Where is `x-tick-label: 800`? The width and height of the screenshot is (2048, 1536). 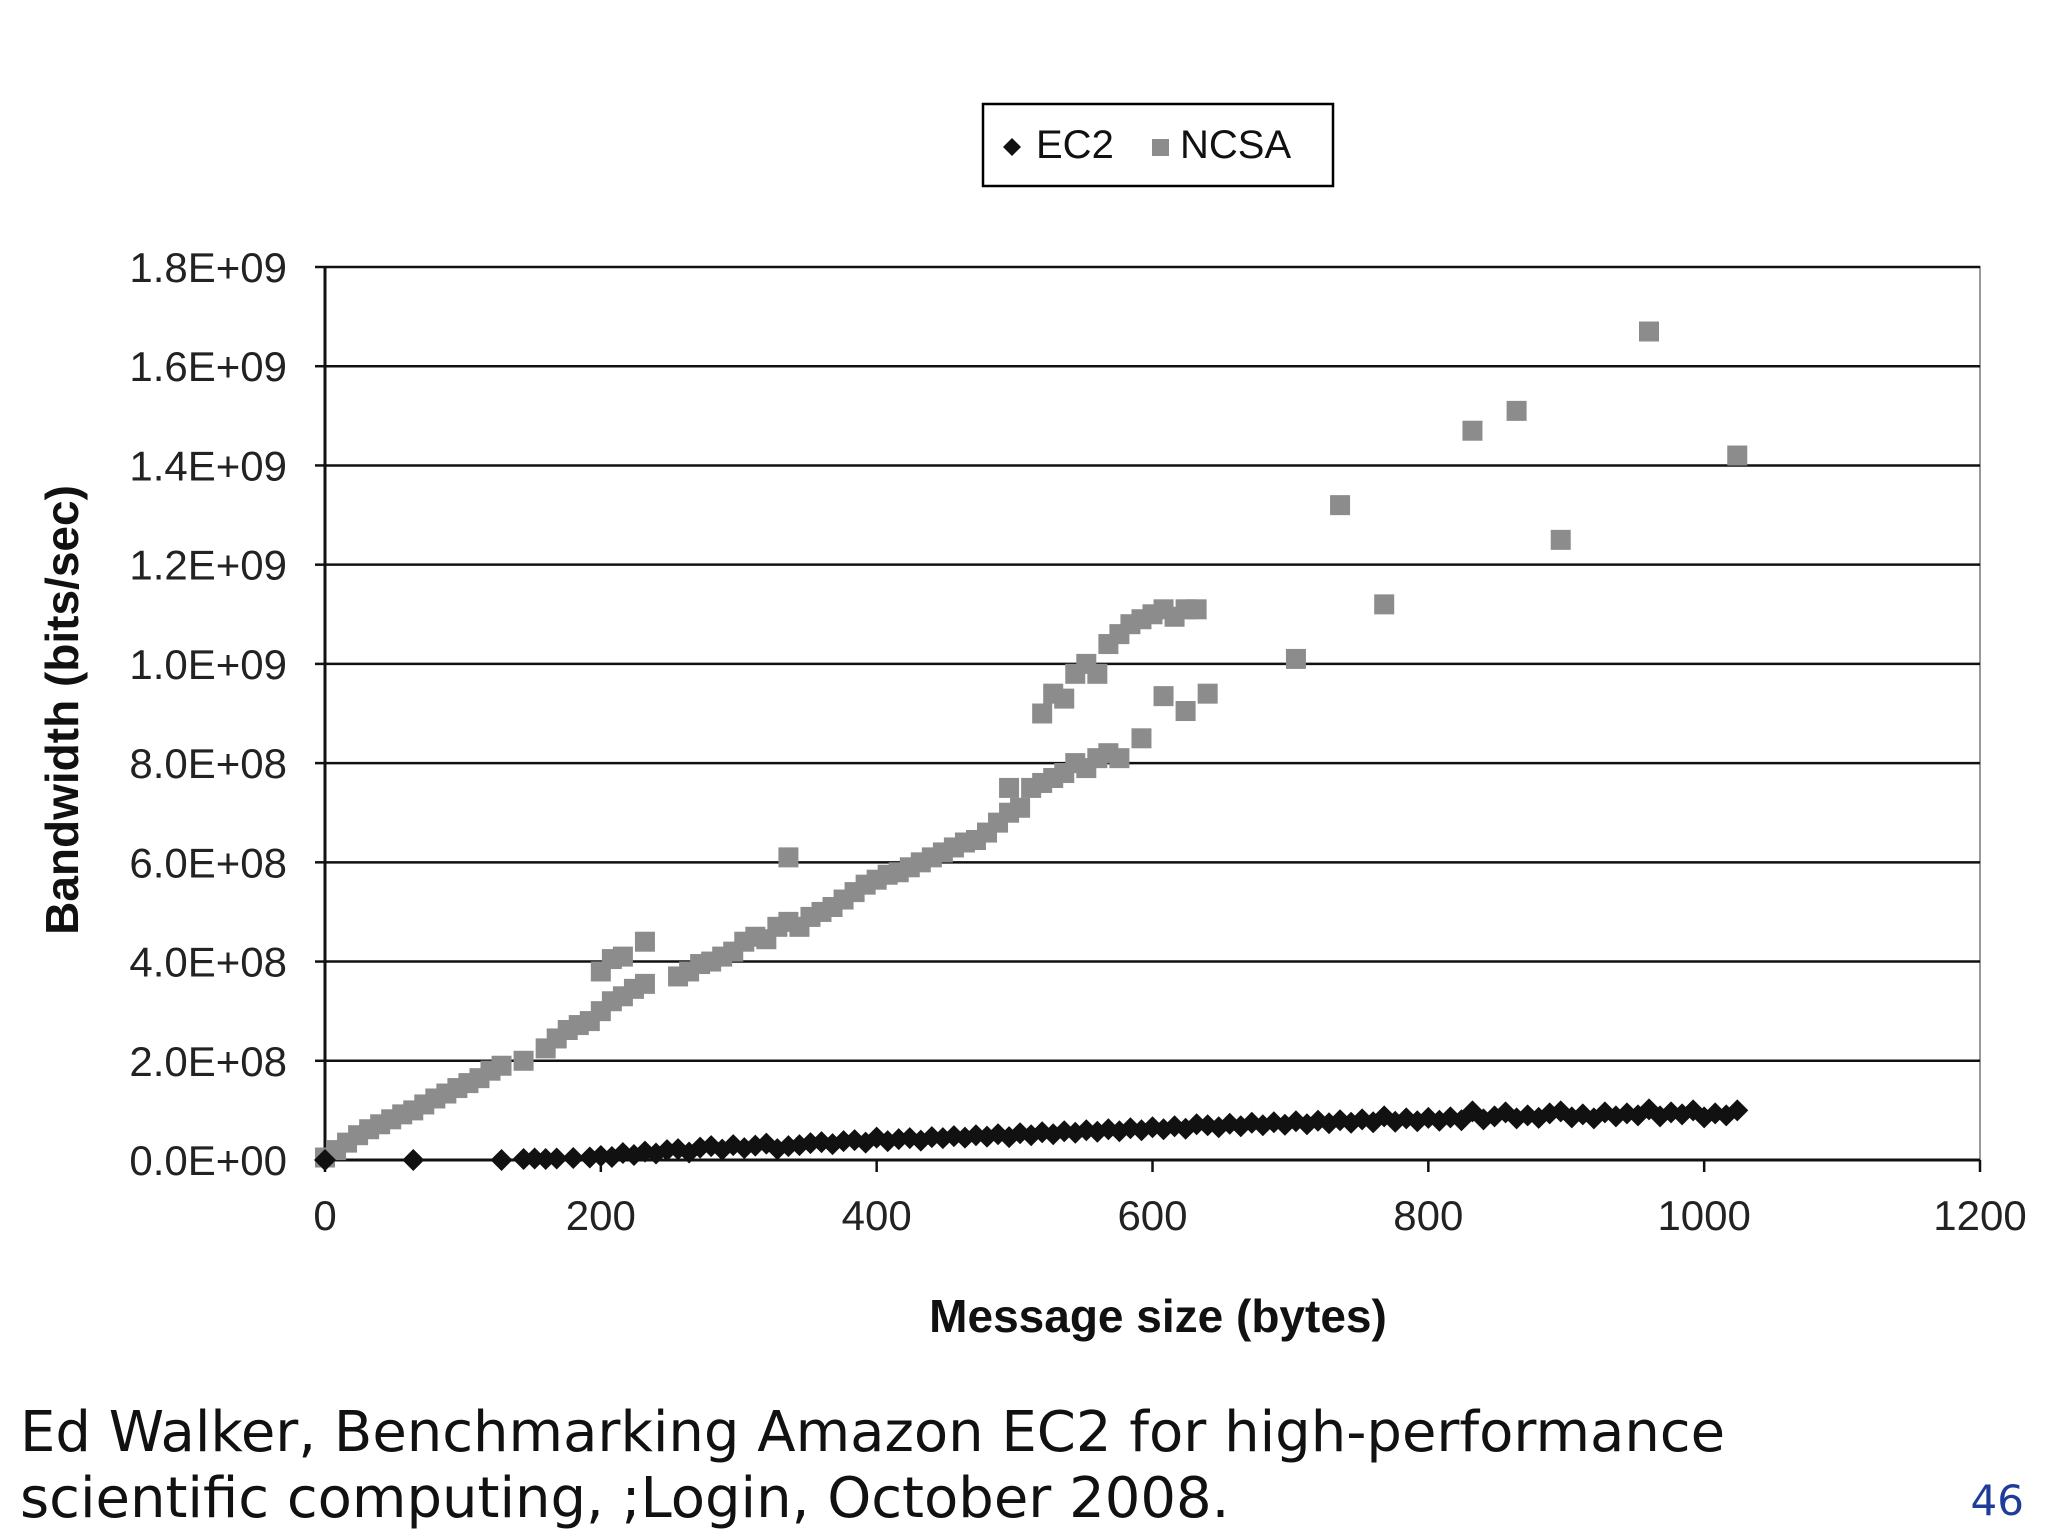
x-tick-label: 800 is located at coordinates (1428, 1215).